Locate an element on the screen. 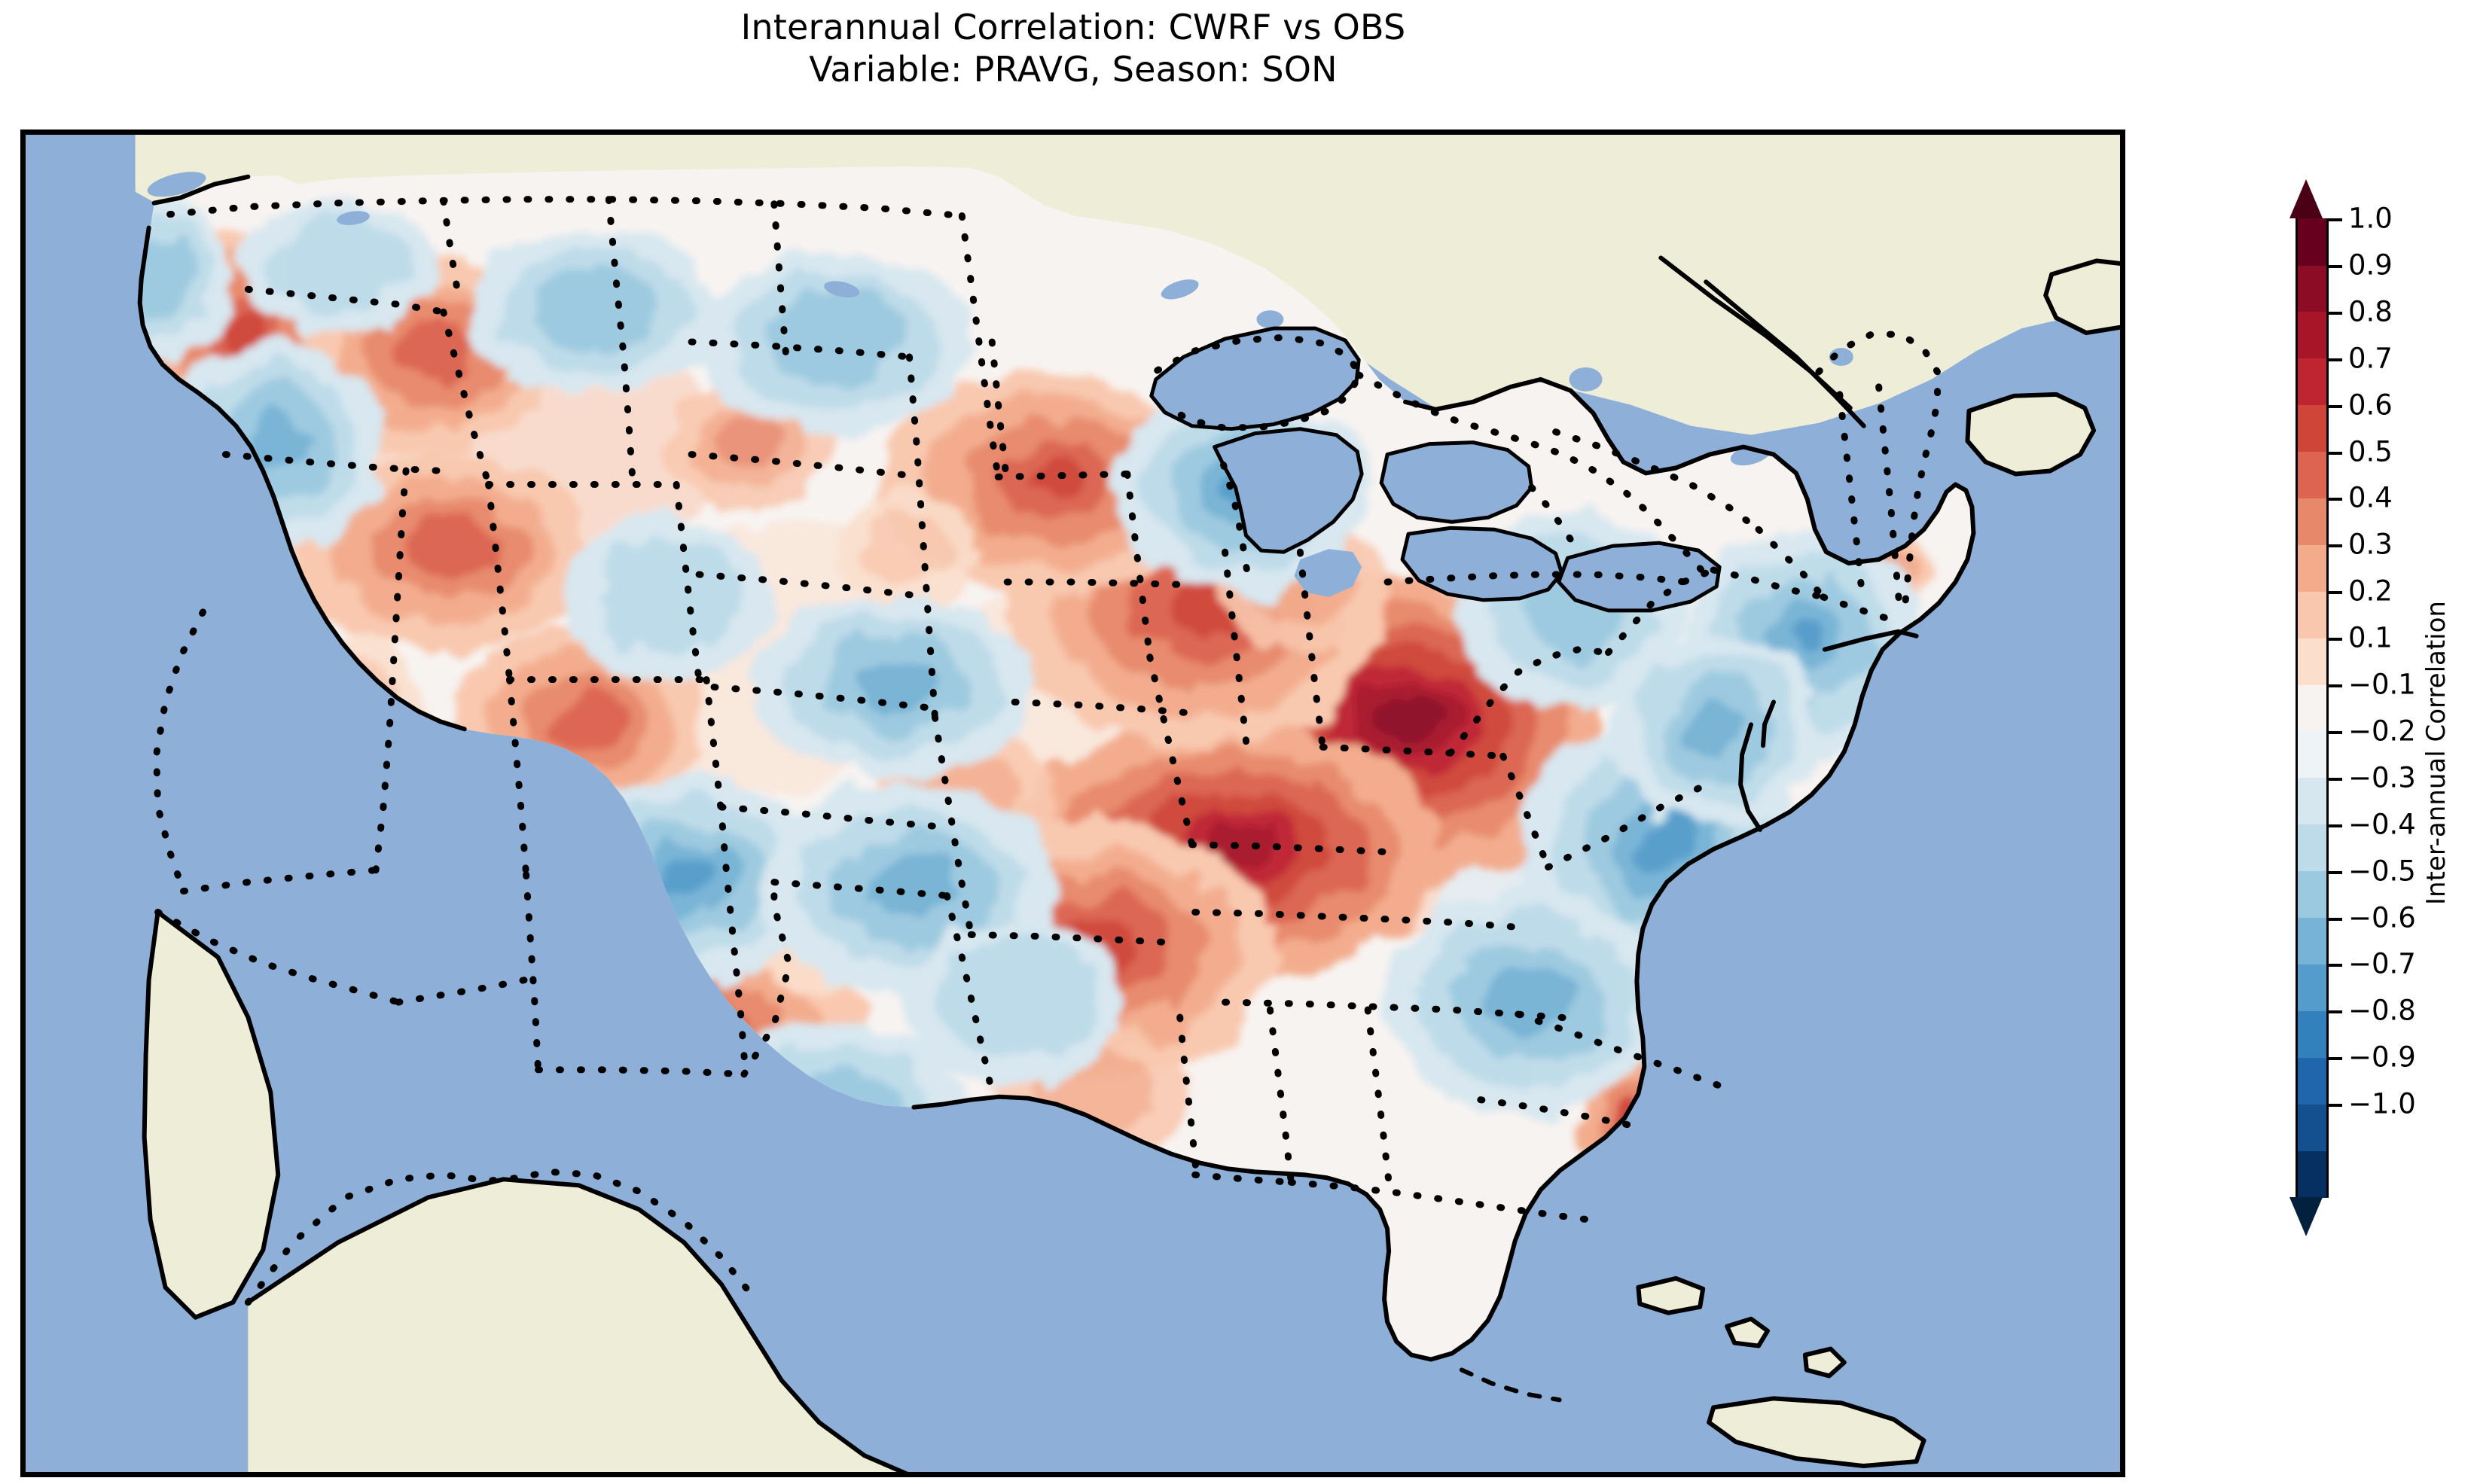  colorbar-tick-label: 0.5 is located at coordinates (2370, 451).